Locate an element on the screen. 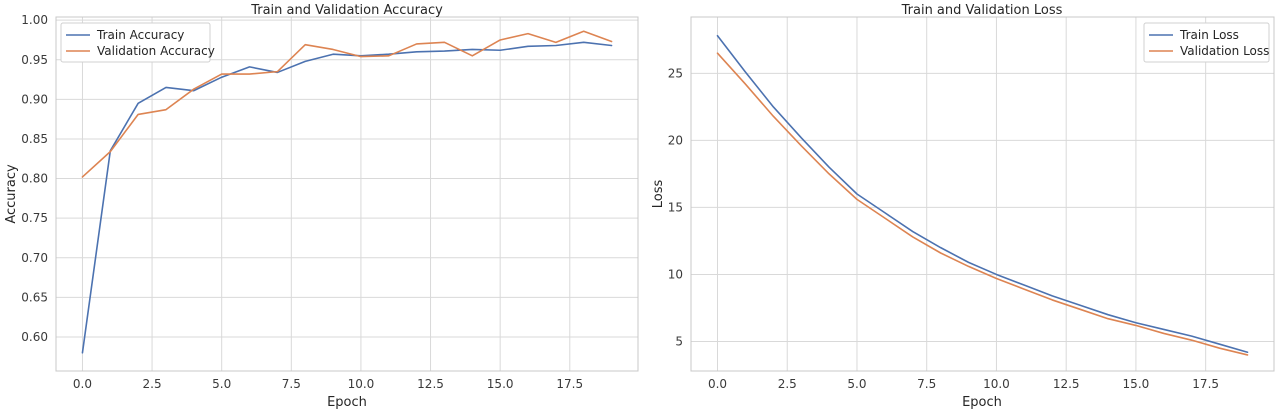 Image resolution: width=1280 pixels, height=410 pixels. accuracy-x-tick-label: 12.5 is located at coordinates (430, 384).